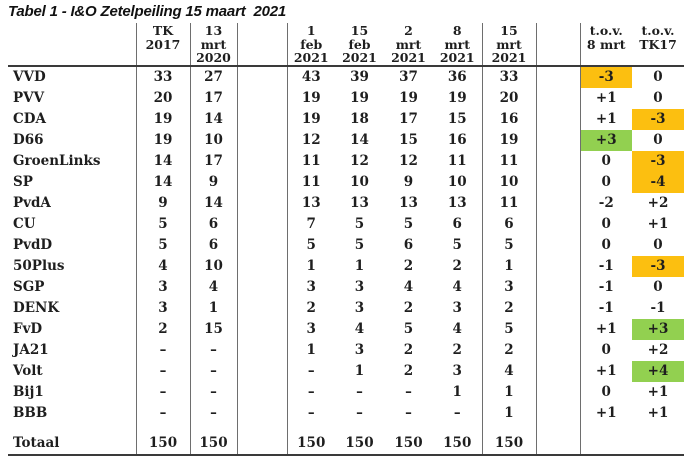  What do you see at coordinates (72, 203) in the screenshot?
I see `party-name: PvdA` at bounding box center [72, 203].